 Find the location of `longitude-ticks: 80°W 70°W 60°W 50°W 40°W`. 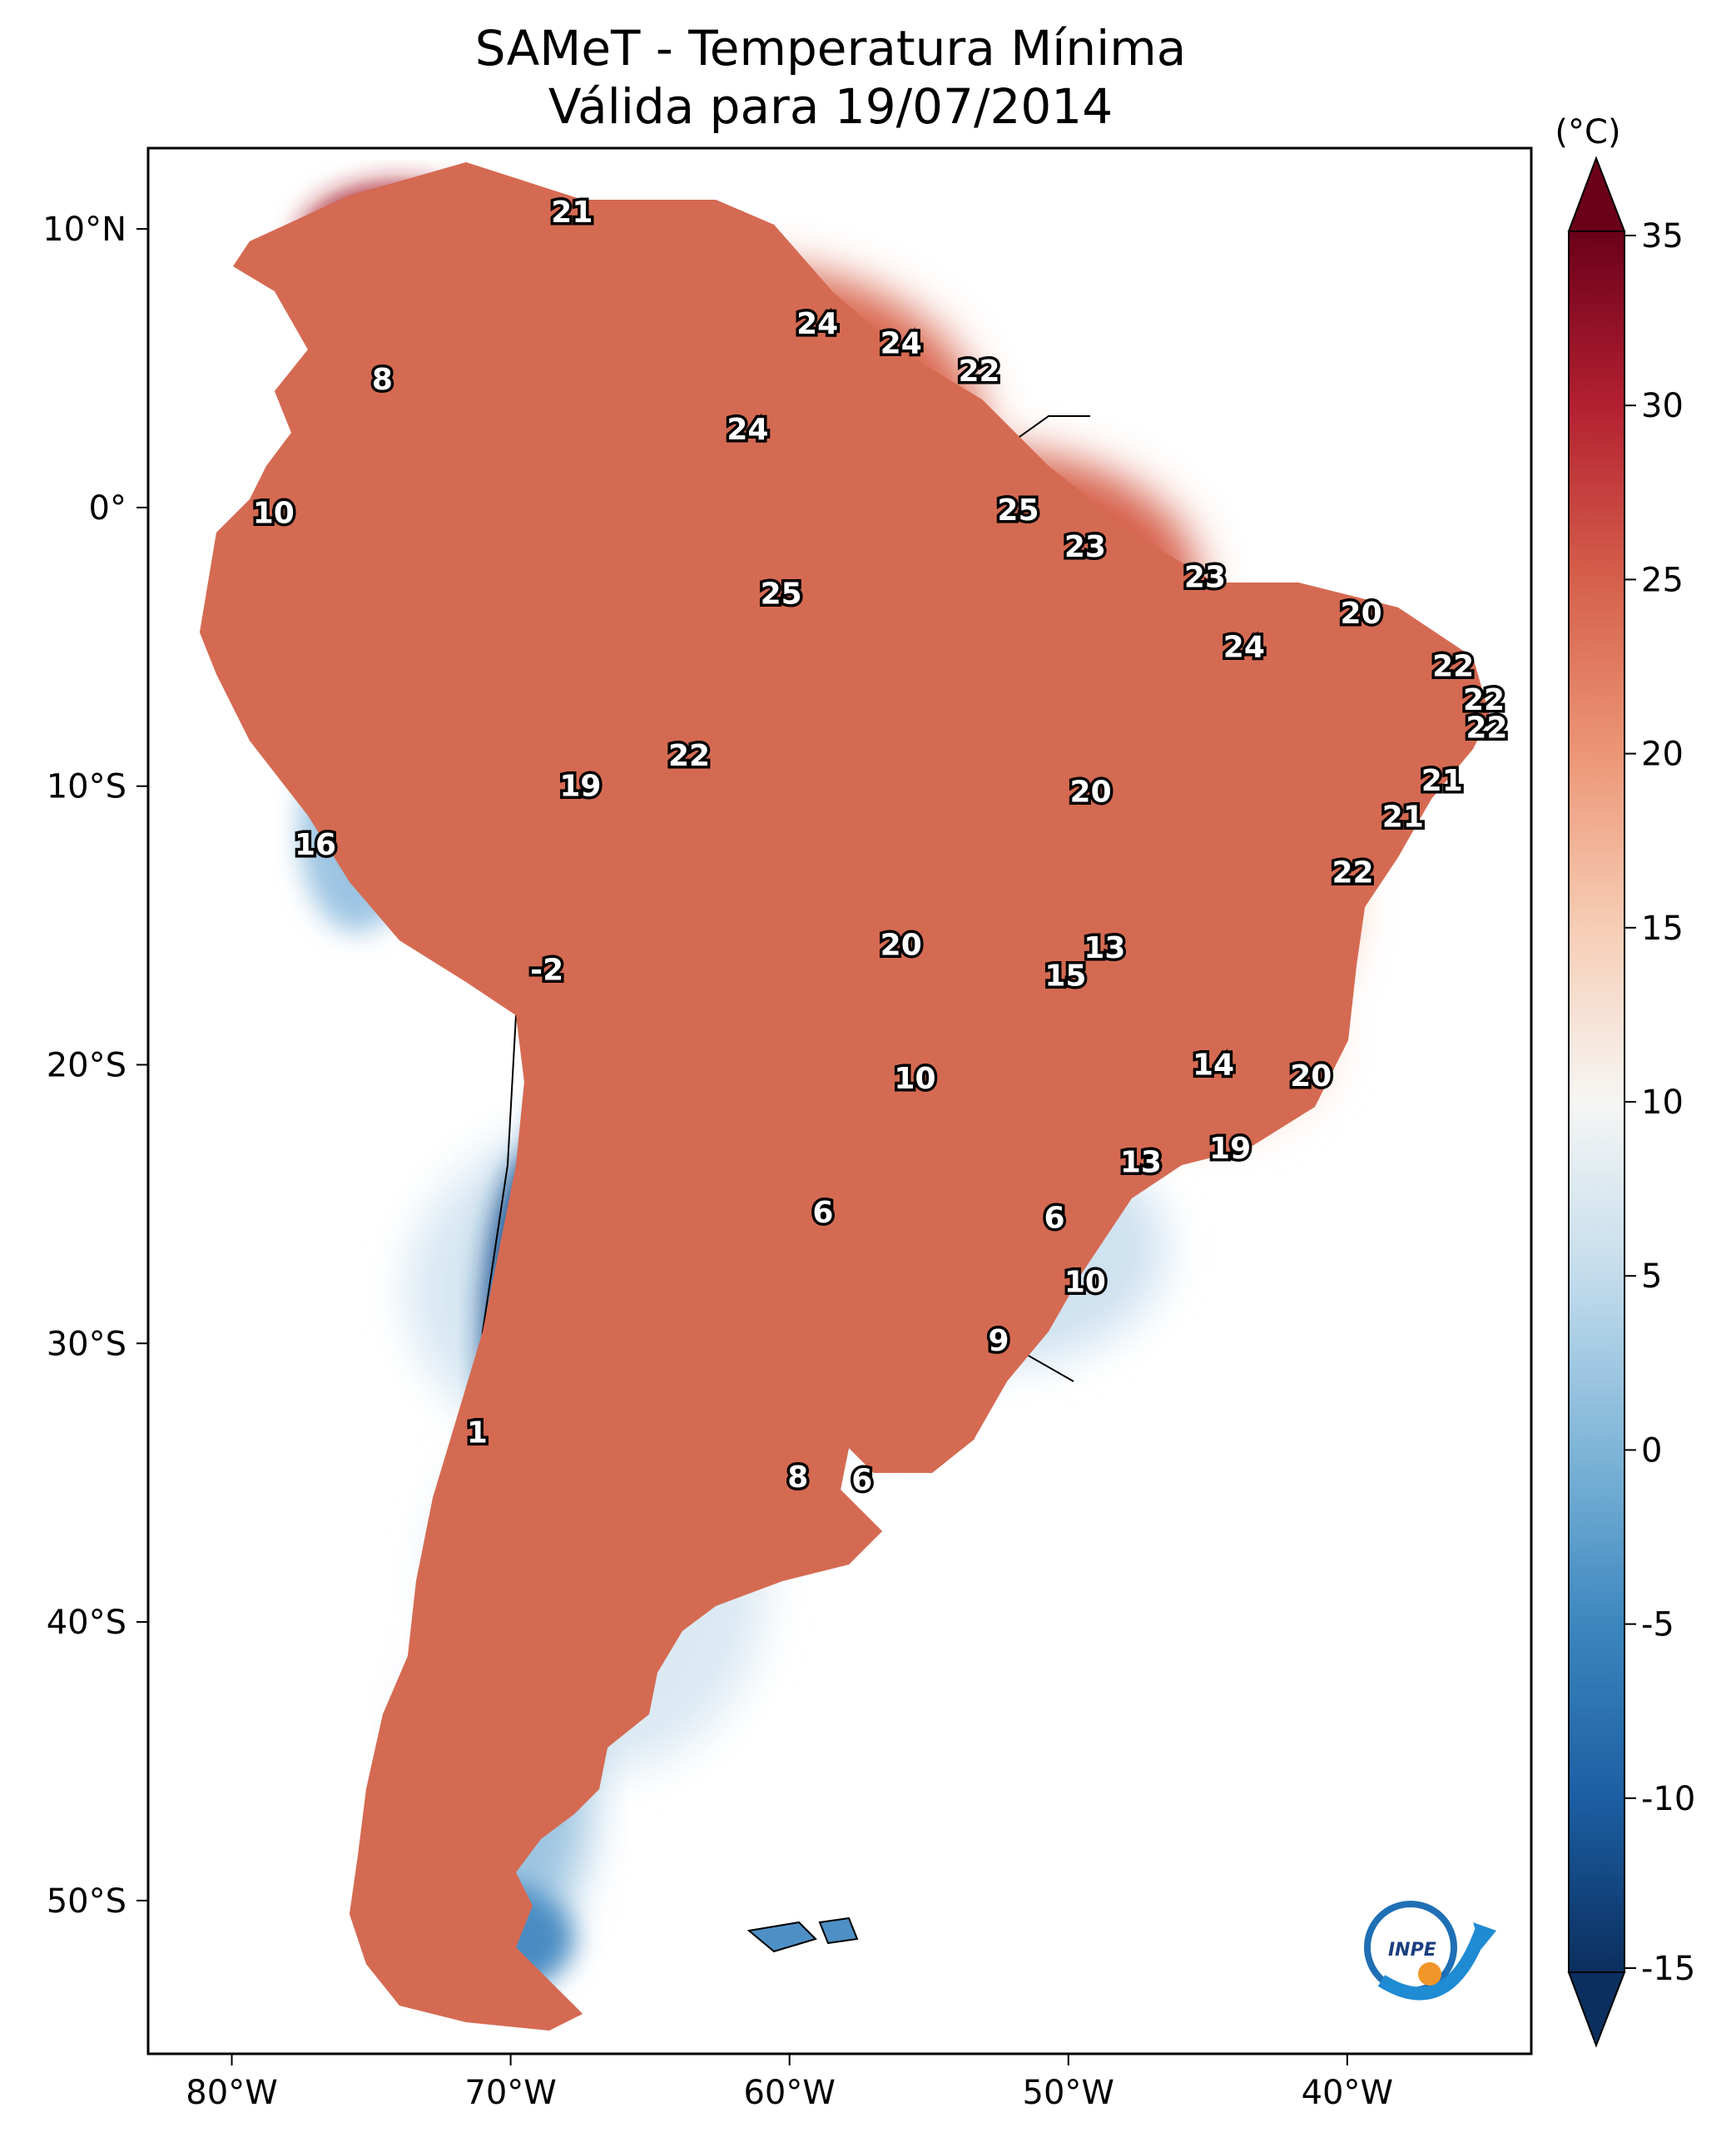

longitude-ticks: 80°W 70°W 60°W 50°W 40°W is located at coordinates (790, 2083).